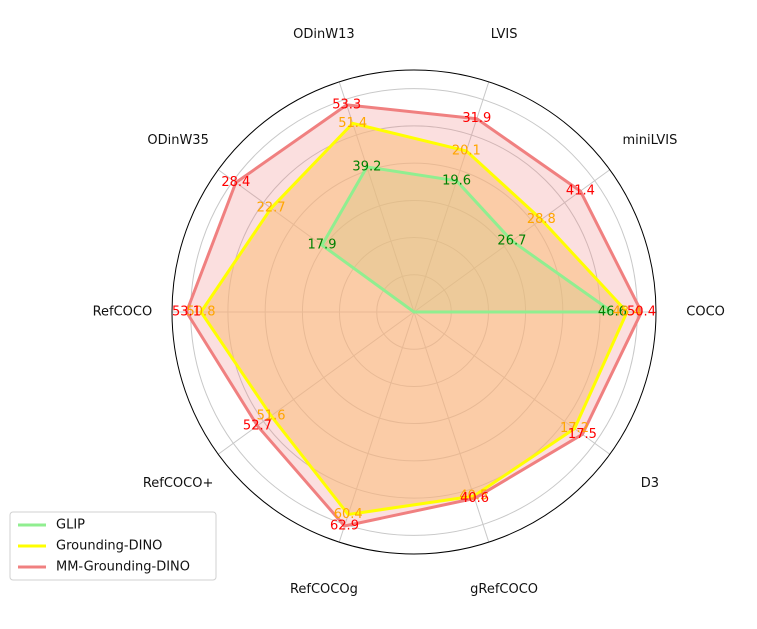 The height and width of the screenshot is (629, 757). I want to click on value-label-mm-grounding-dino-d3: 17.5, so click(582, 434).